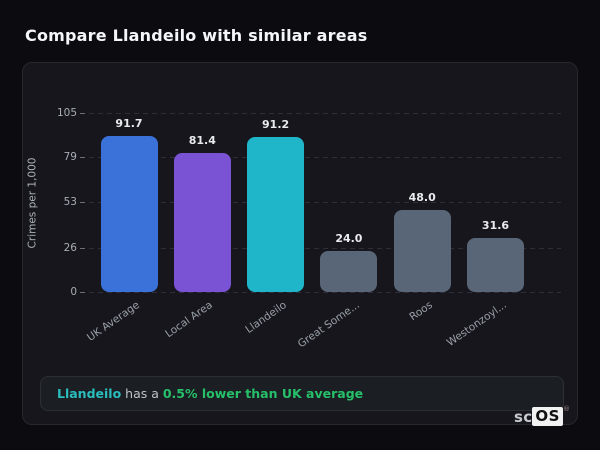 The image size is (600, 450). I want to click on scos-logo-prefix: sc, so click(523, 416).